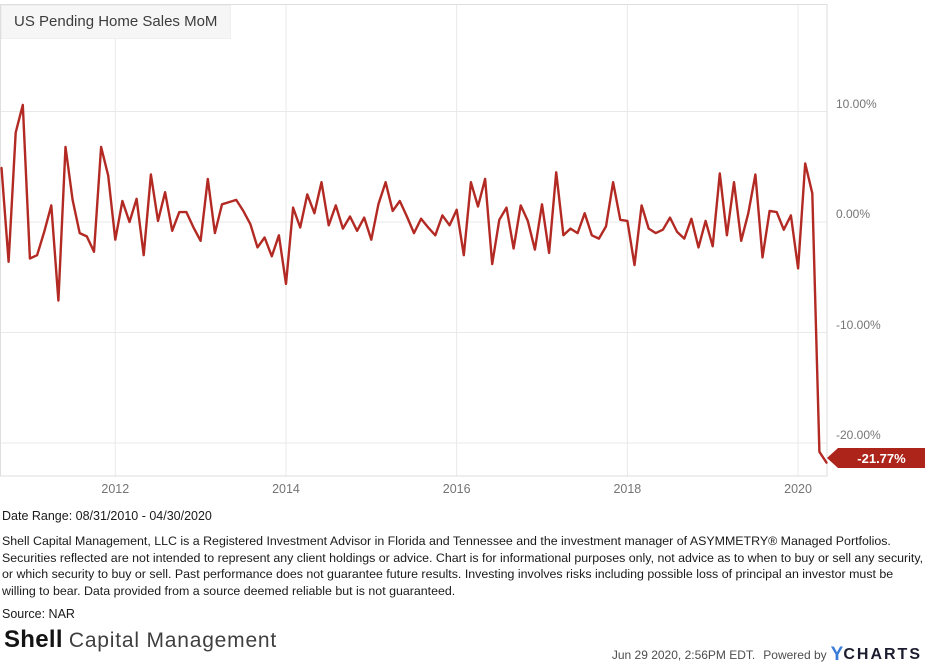 The height and width of the screenshot is (670, 925). I want to click on x-axis-tick-label: 2018, so click(627, 489).